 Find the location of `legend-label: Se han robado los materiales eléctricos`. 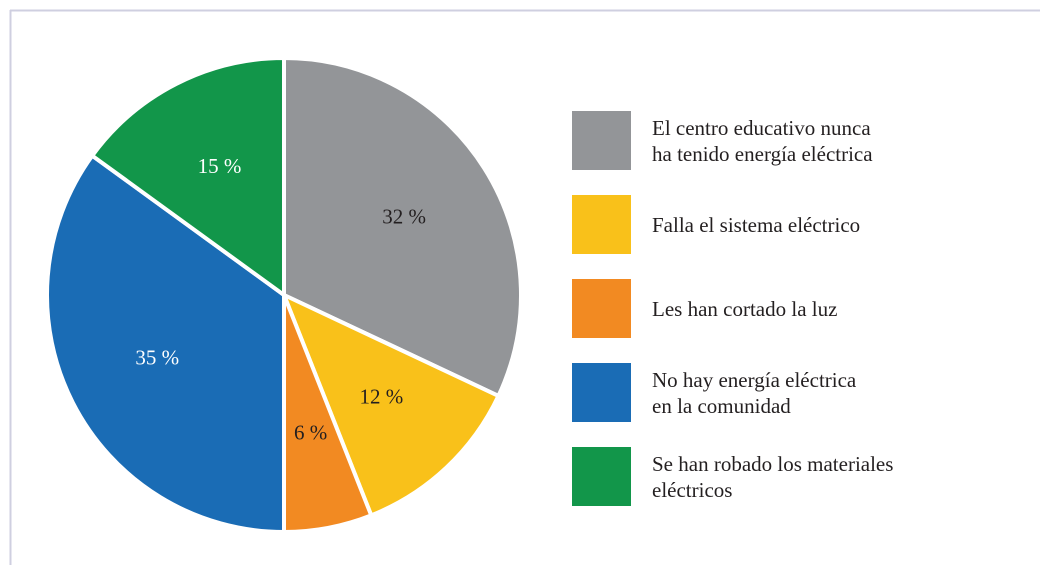

legend-label: Se han robado los materiales eléctricos is located at coordinates (773, 476).